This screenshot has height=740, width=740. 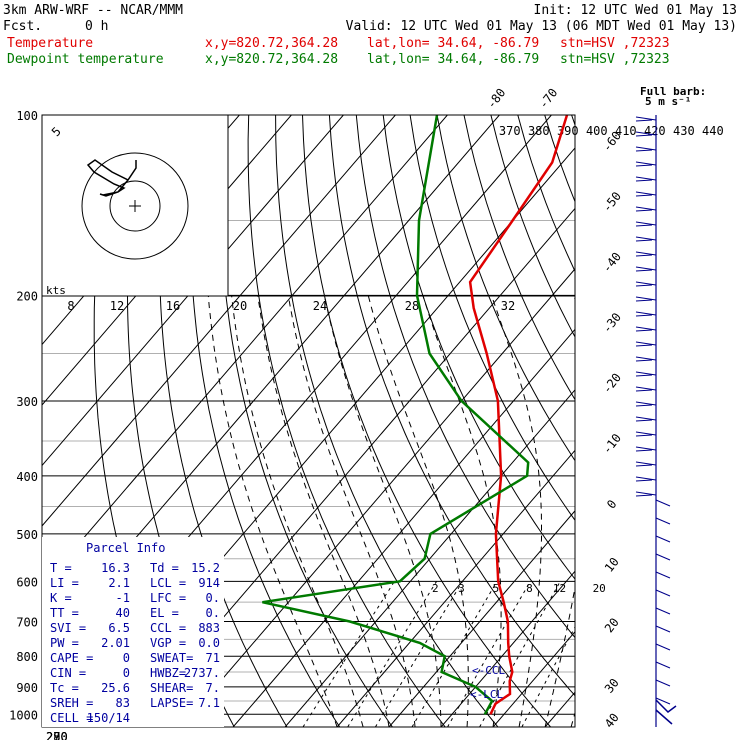 What do you see at coordinates (205, 568) in the screenshot?
I see `parcel-field: 15.2` at bounding box center [205, 568].